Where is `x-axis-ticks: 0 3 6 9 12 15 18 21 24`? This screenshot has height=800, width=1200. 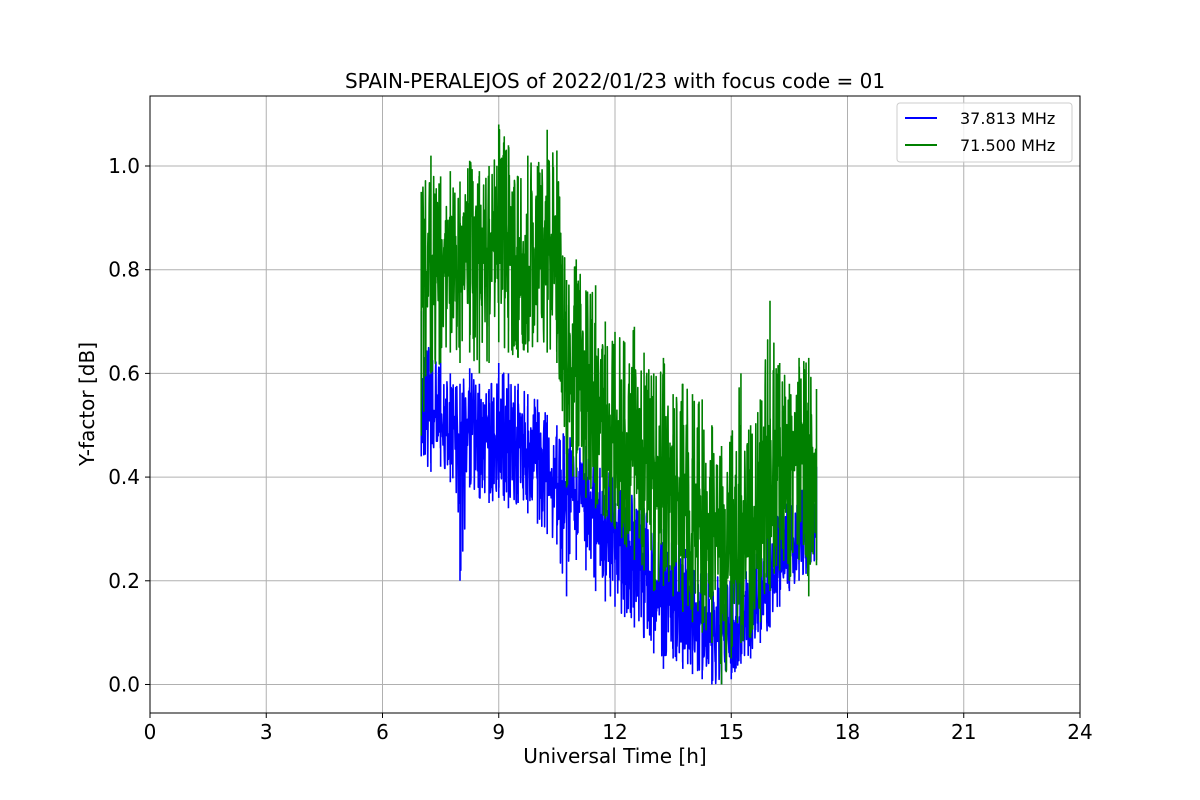 x-axis-ticks: 0 3 6 9 12 15 18 21 24 is located at coordinates (618, 728).